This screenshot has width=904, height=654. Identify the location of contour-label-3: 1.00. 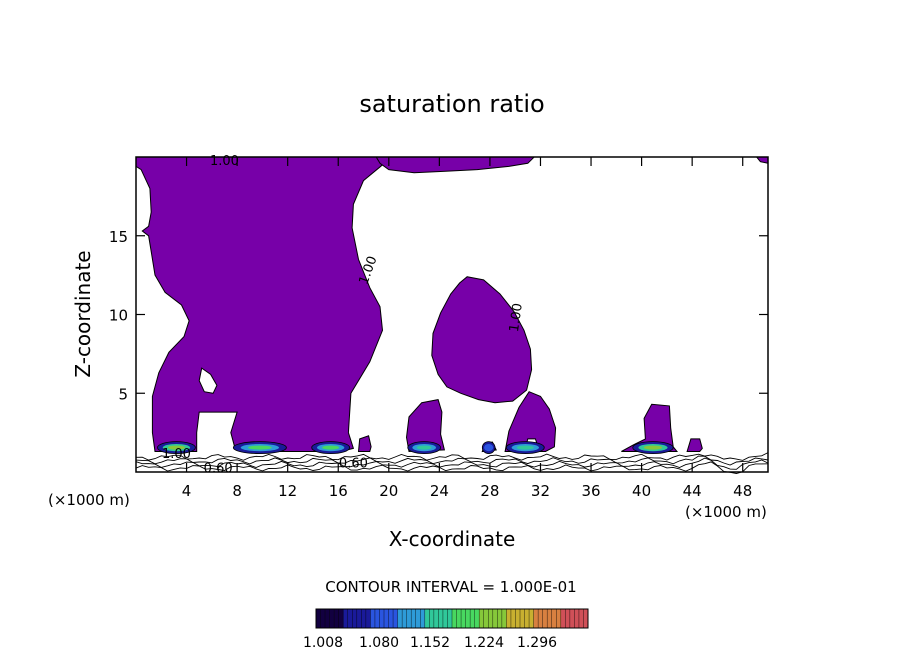
(516, 317).